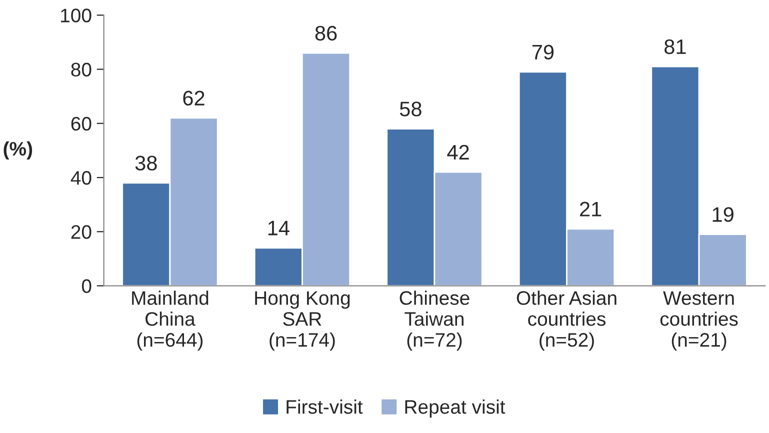 This screenshot has height=433, width=769. What do you see at coordinates (566, 320) in the screenshot?
I see `x-tick-label: Other Asian countries (n=52)` at bounding box center [566, 320].